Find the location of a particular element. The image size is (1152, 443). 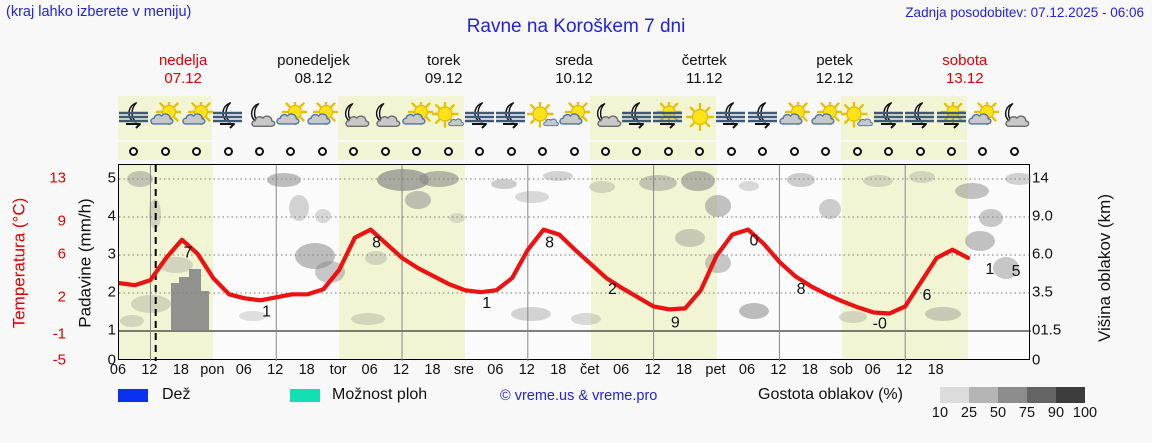

cloud-density-ramp-labels: 10 25 50 75 90 100 is located at coordinates (1026, 414).